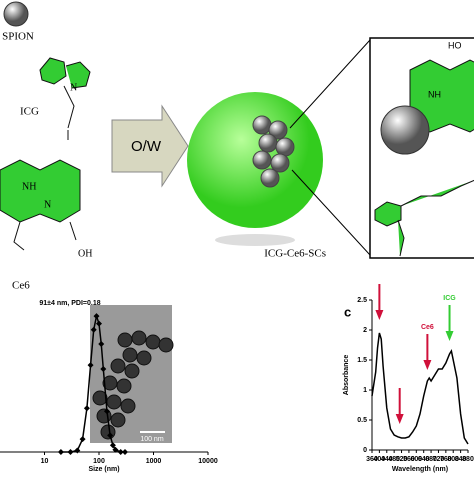 This screenshot has height=479, width=474. I want to click on annotation: ICG, so click(449, 298).